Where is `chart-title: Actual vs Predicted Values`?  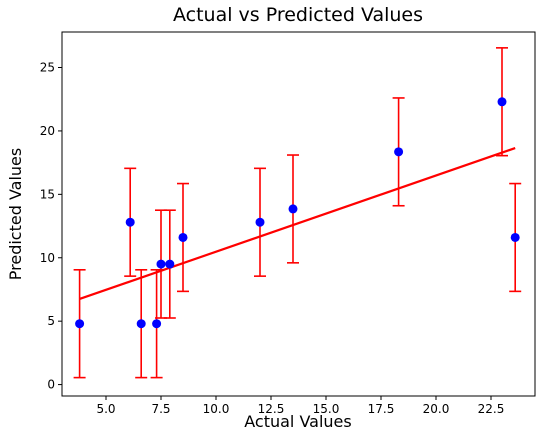
chart-title: Actual vs Predicted Values is located at coordinates (298, 15).